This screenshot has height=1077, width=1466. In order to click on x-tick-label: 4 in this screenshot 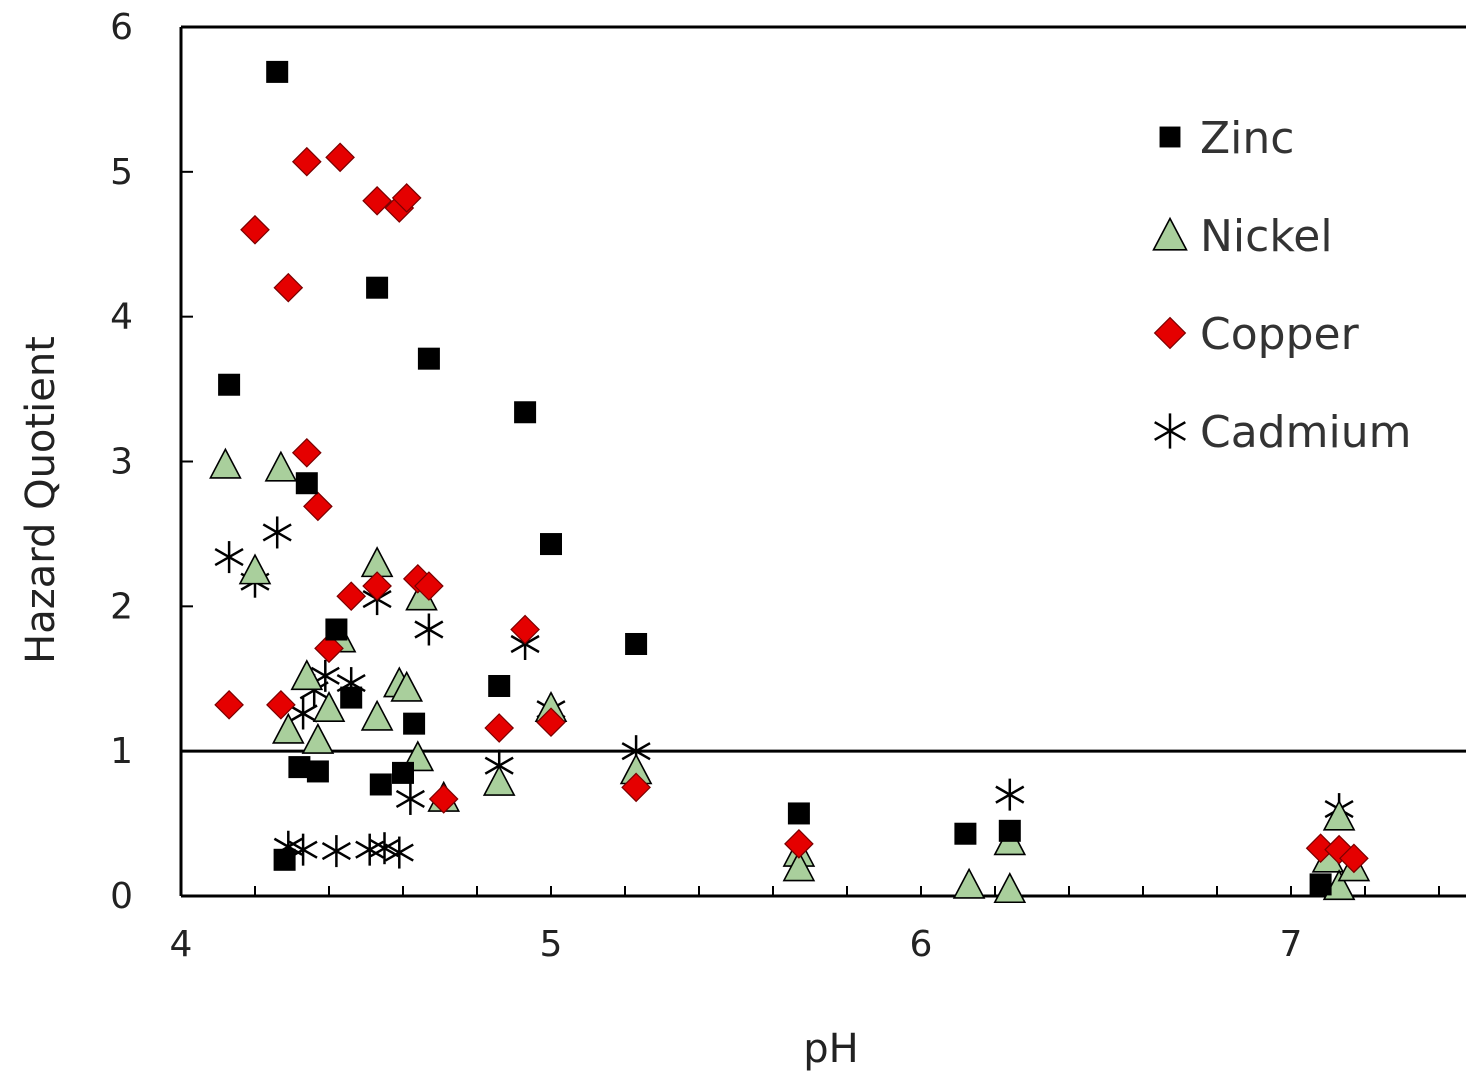, I will do `click(181, 944)`.